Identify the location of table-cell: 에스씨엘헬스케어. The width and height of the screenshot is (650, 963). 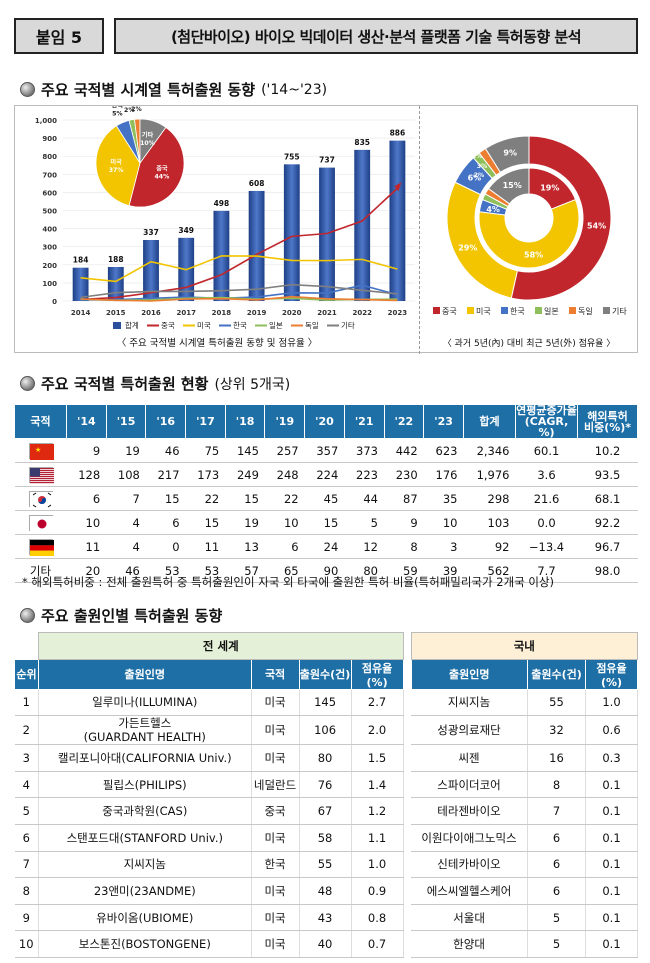
(470, 891).